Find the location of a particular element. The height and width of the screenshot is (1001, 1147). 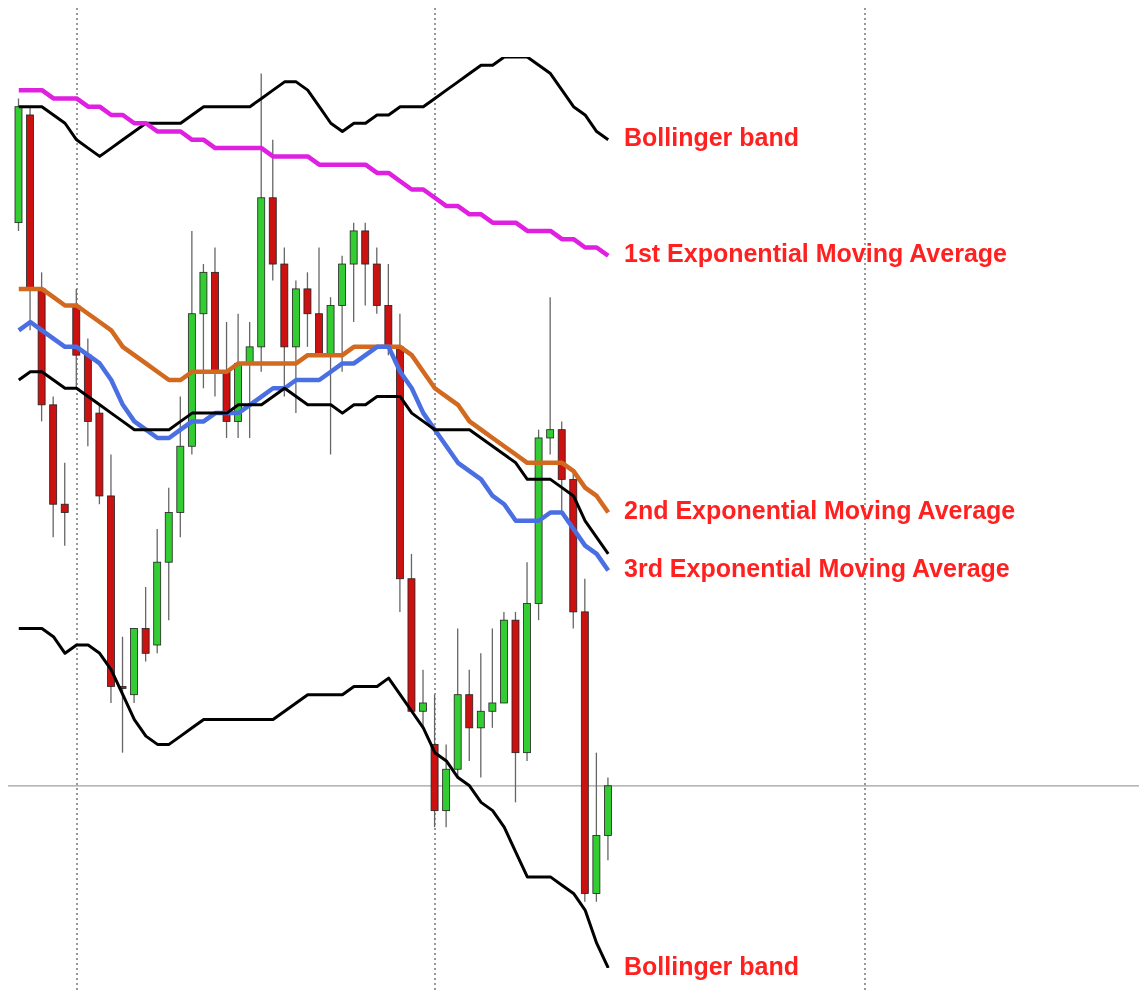

text: 2nd Exponential Moving Average is located at coordinates (820, 510).